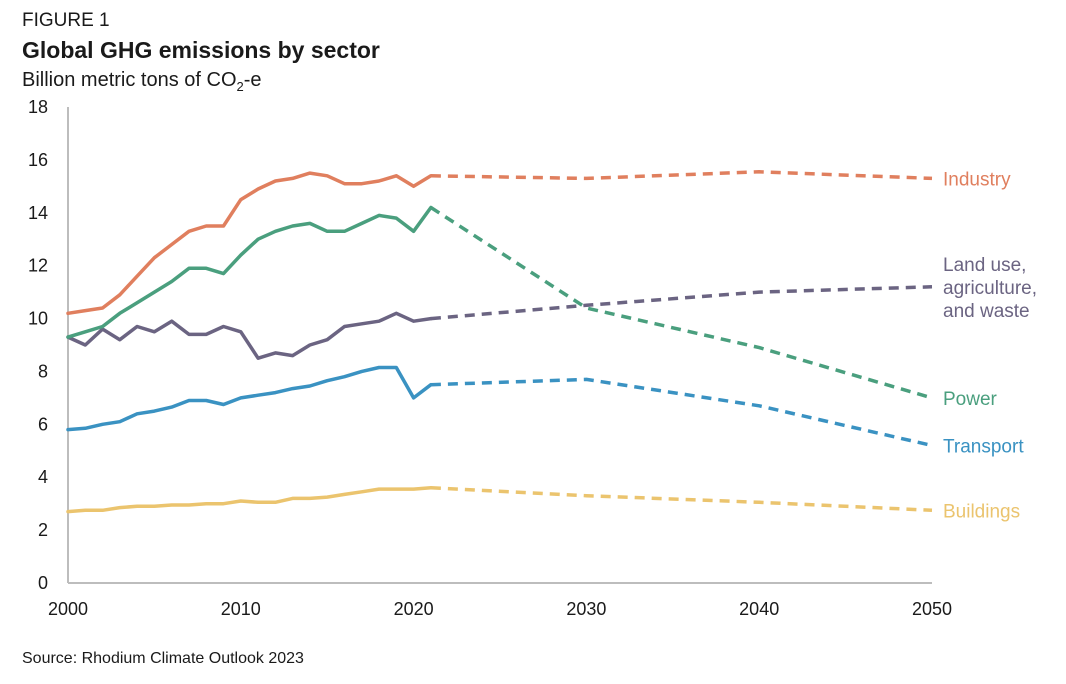 Image resolution: width=1066 pixels, height=684 pixels. I want to click on series-label-line: Buildings, so click(981, 511).